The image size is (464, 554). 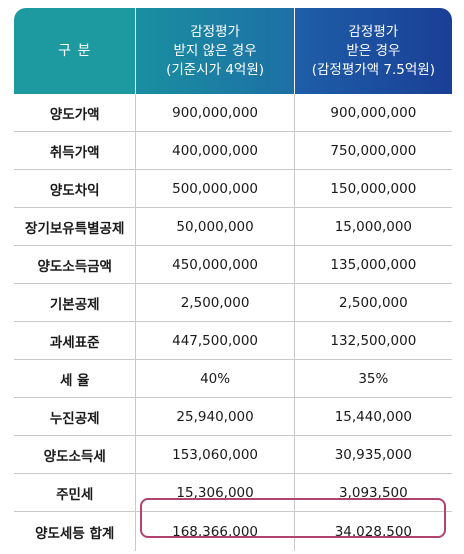 I want to click on table-row: 양도소득세 153,060,000 30,935,000, so click(x=233, y=455).